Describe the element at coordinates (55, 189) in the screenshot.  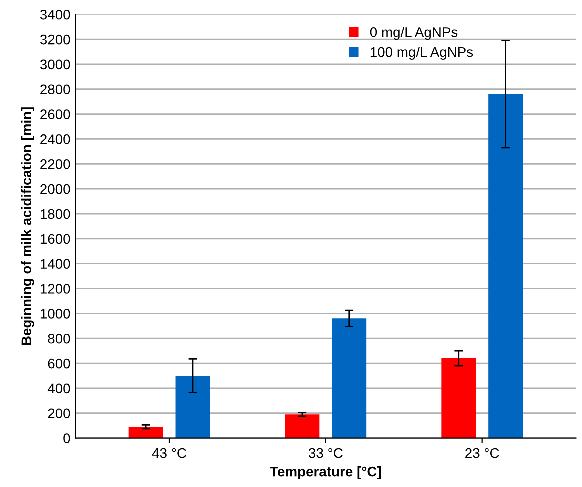
I see `y-tick-label: 2000` at that location.